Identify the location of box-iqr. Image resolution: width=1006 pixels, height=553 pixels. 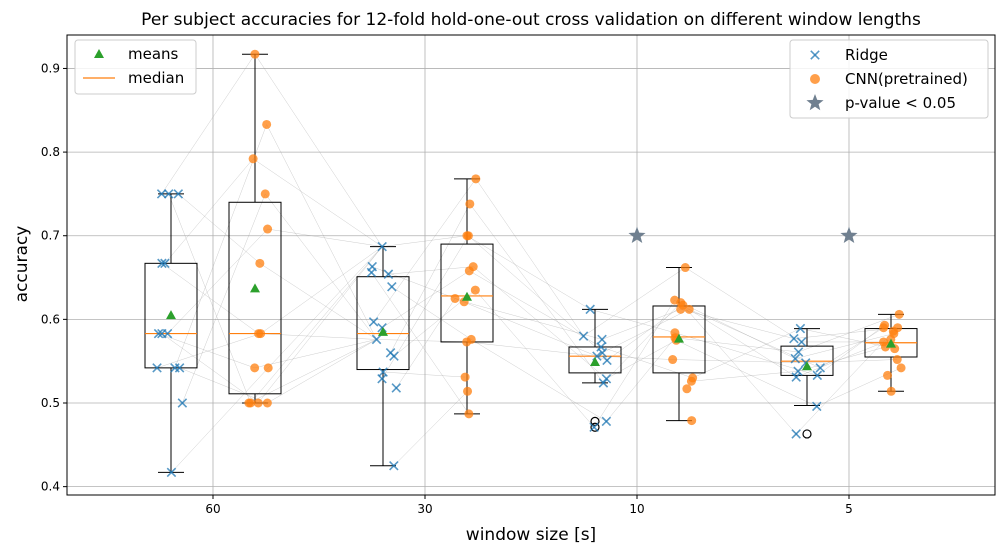
(595, 360).